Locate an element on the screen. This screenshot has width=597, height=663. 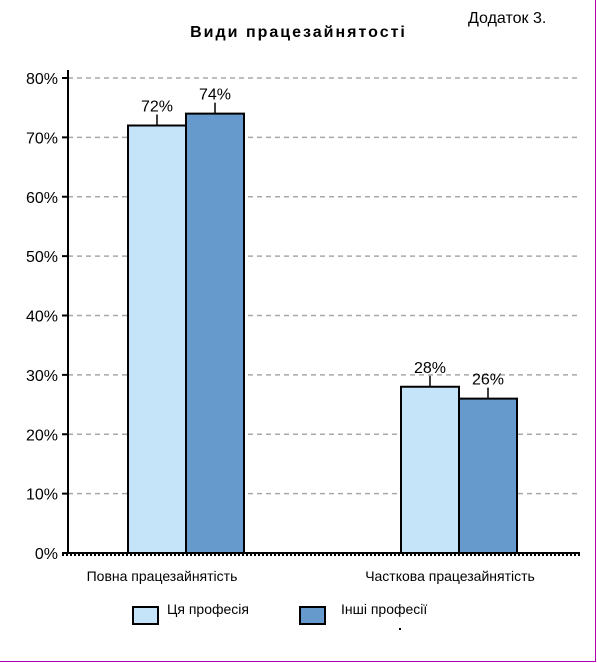
y-tick-label: 50% is located at coordinates (42, 257).